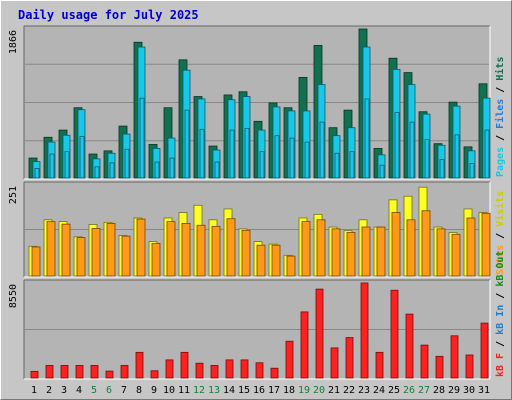  Describe the element at coordinates (500, 212) in the screenshot. I see `legend-entry: Visits` at that location.